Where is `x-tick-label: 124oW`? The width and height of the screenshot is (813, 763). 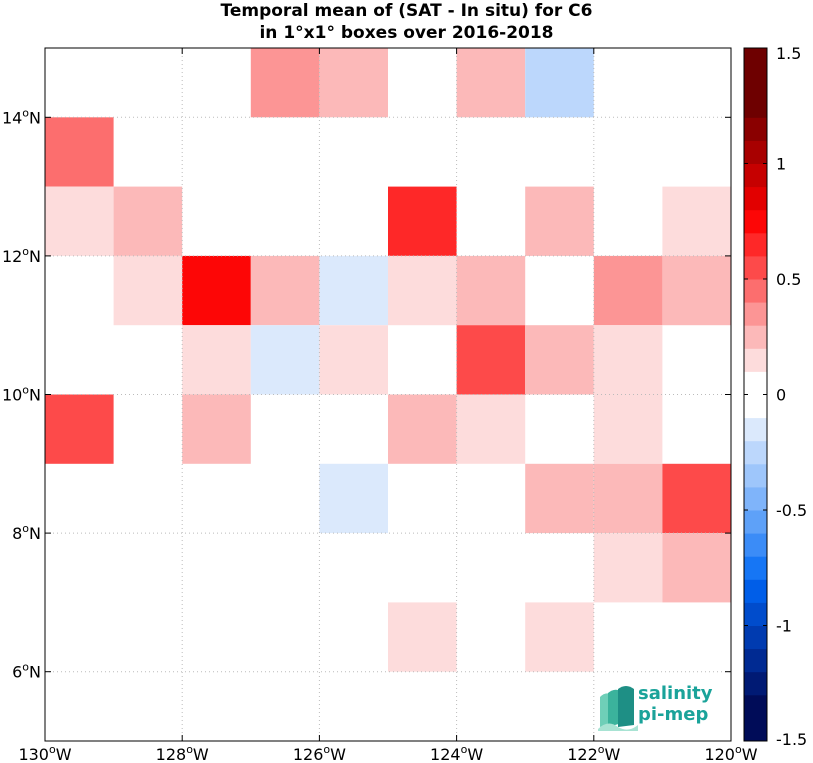 x-tick-label: 124oW is located at coordinates (456, 753).